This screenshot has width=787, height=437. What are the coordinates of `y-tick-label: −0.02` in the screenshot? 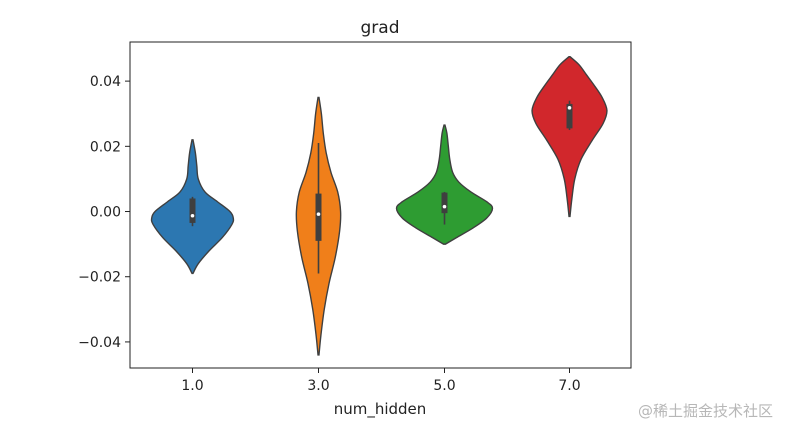 It's located at (99, 278).